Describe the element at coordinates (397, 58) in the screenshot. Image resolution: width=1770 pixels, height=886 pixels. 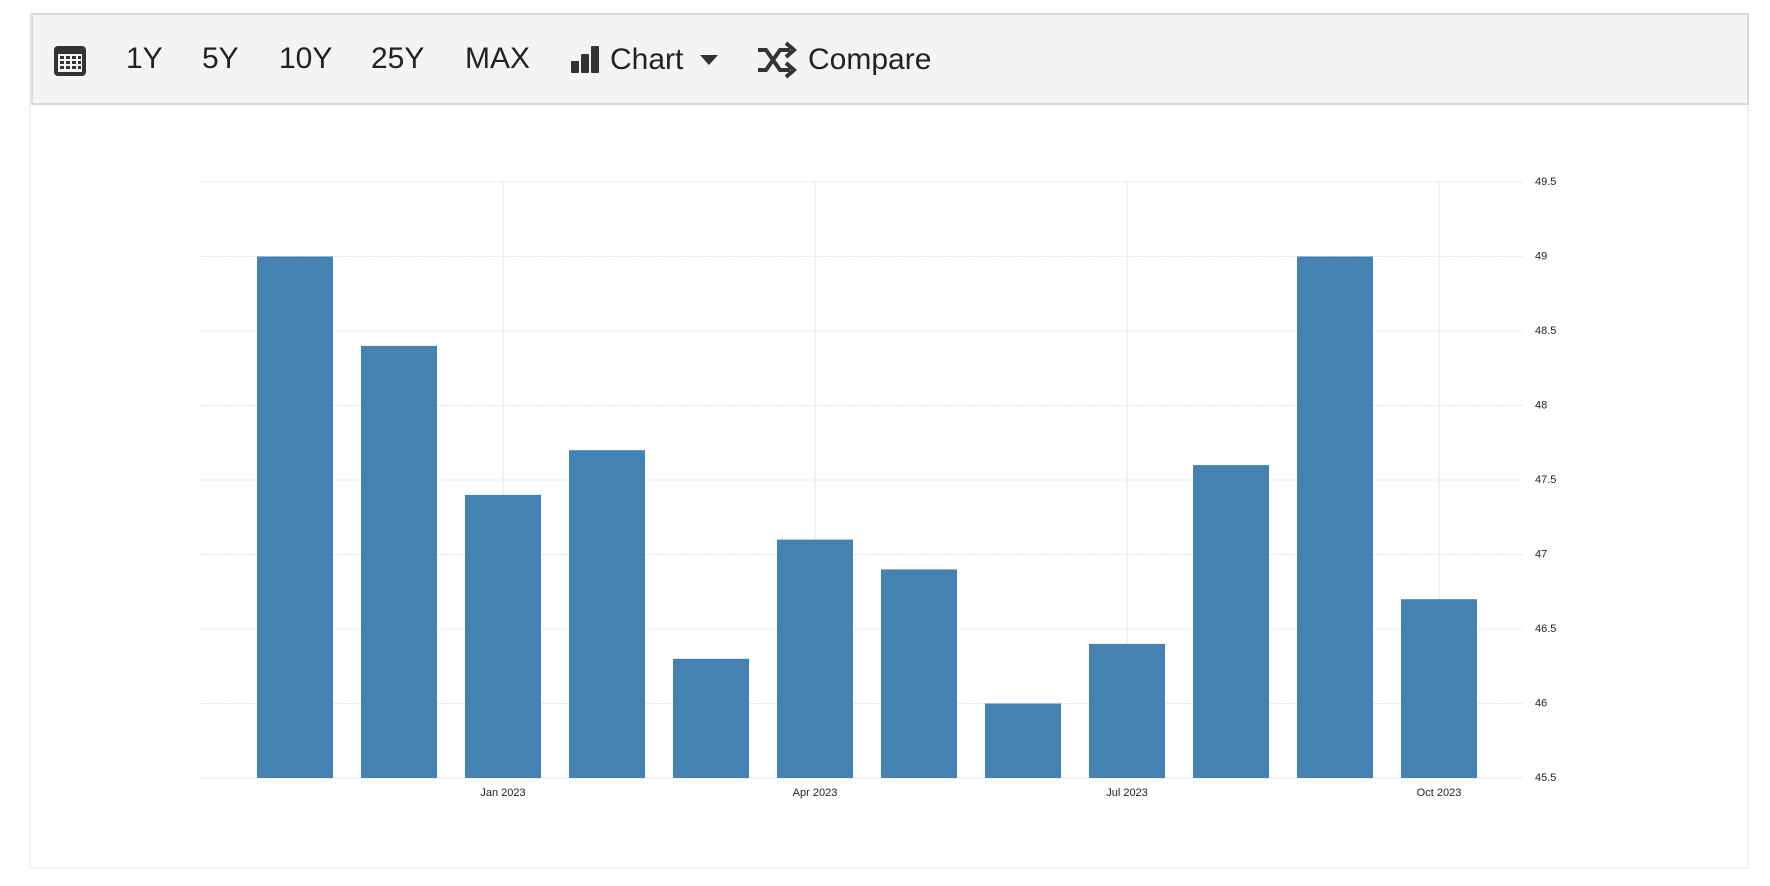
I see `range-button: 25Y` at that location.